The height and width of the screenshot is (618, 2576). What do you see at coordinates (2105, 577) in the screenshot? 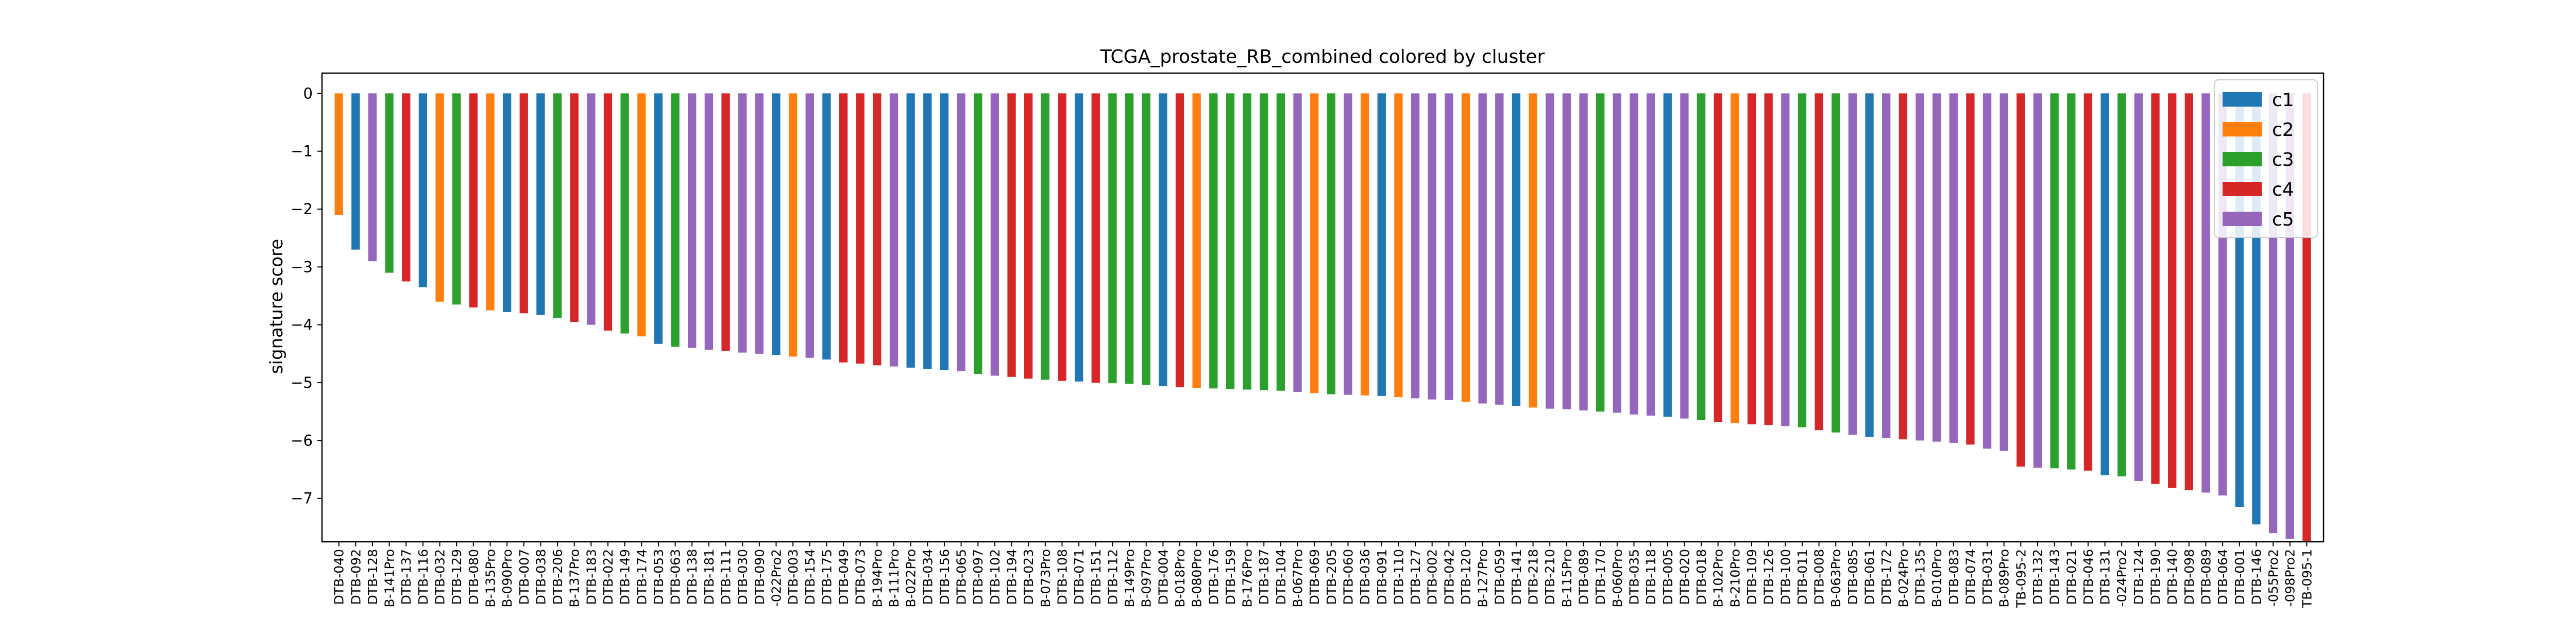
I see `x-tick-label: DTB-131` at bounding box center [2105, 577].